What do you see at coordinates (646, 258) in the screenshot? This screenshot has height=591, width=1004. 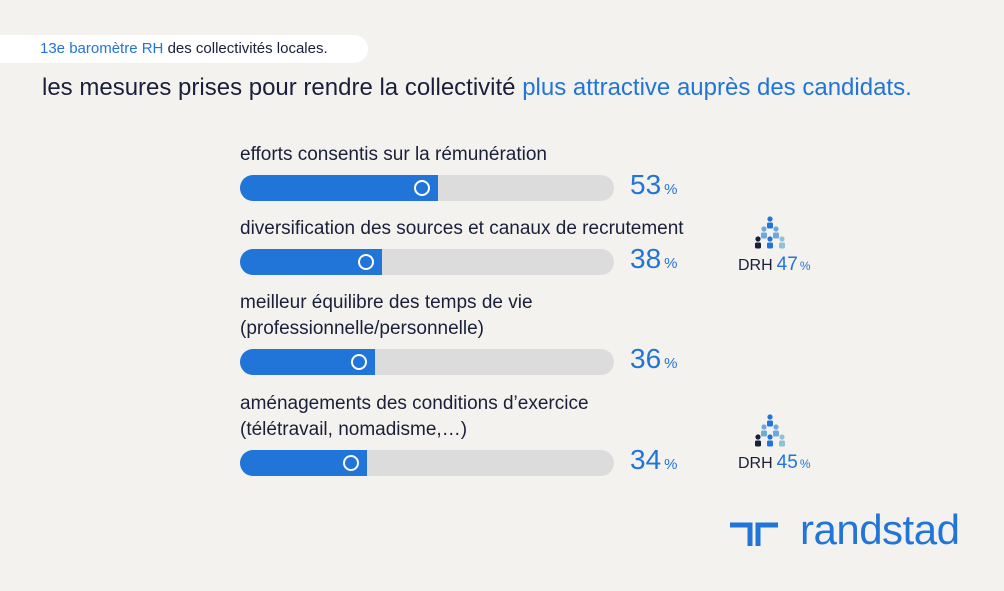 I see `bar-value: 38` at bounding box center [646, 258].